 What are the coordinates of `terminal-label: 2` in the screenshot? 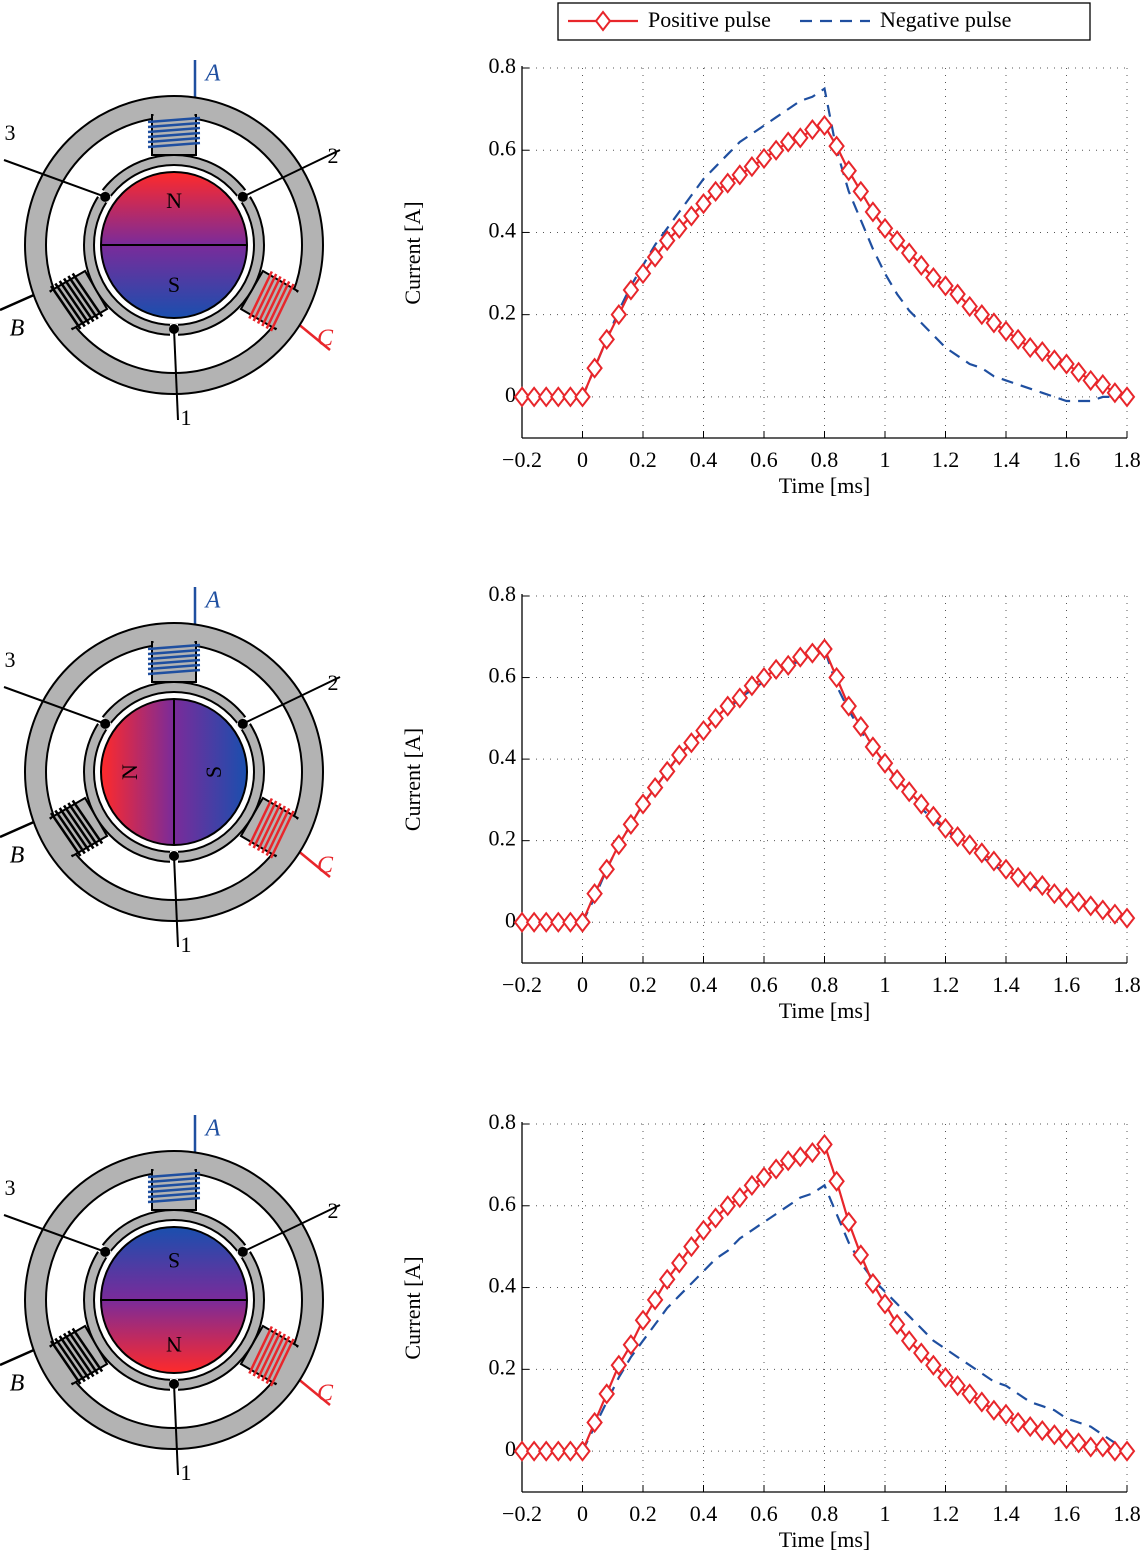 It's located at (333, 155).